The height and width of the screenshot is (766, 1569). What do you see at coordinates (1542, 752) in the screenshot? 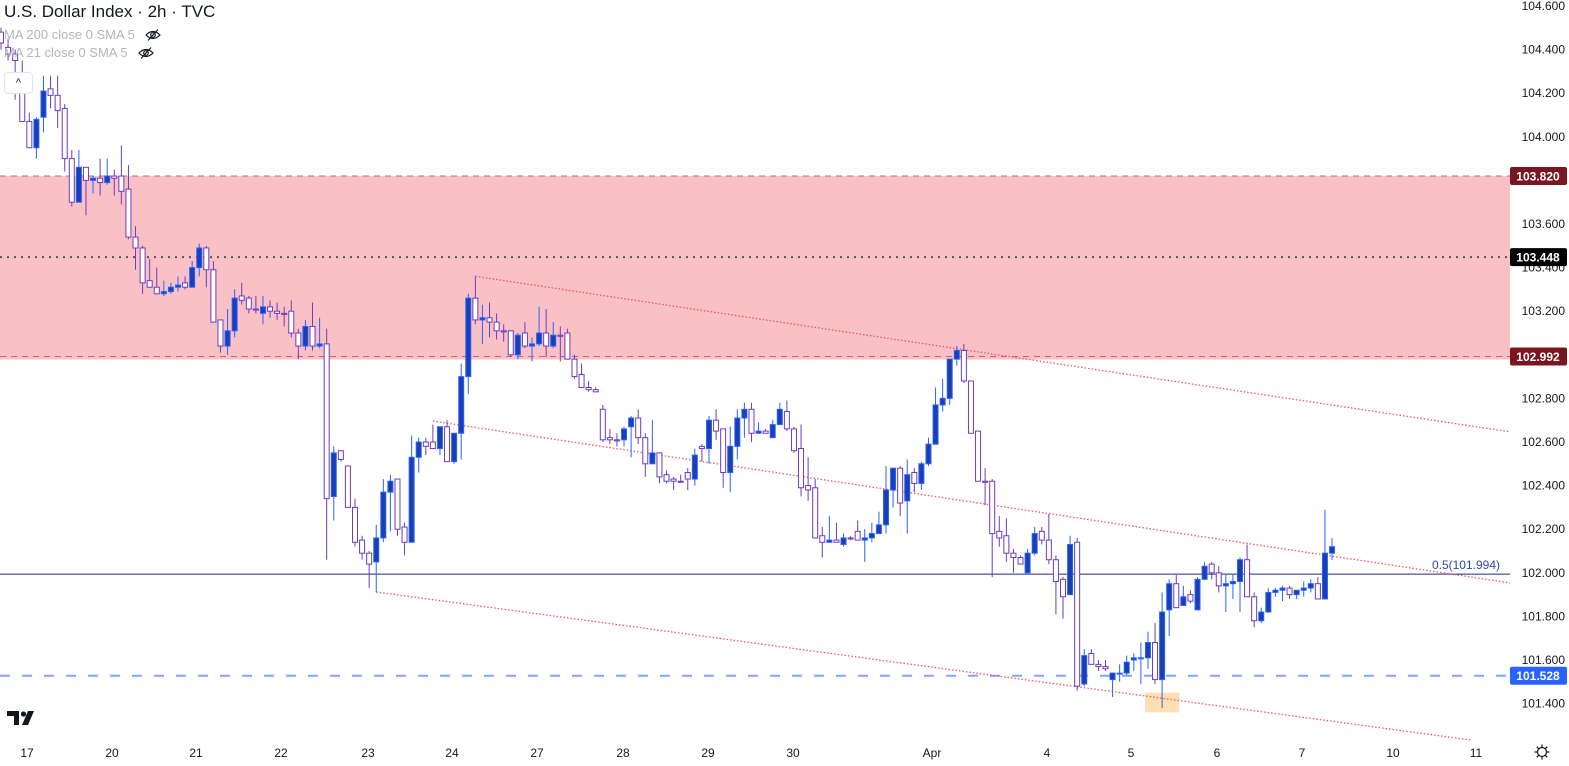
I see `settings-gear-icon` at bounding box center [1542, 752].